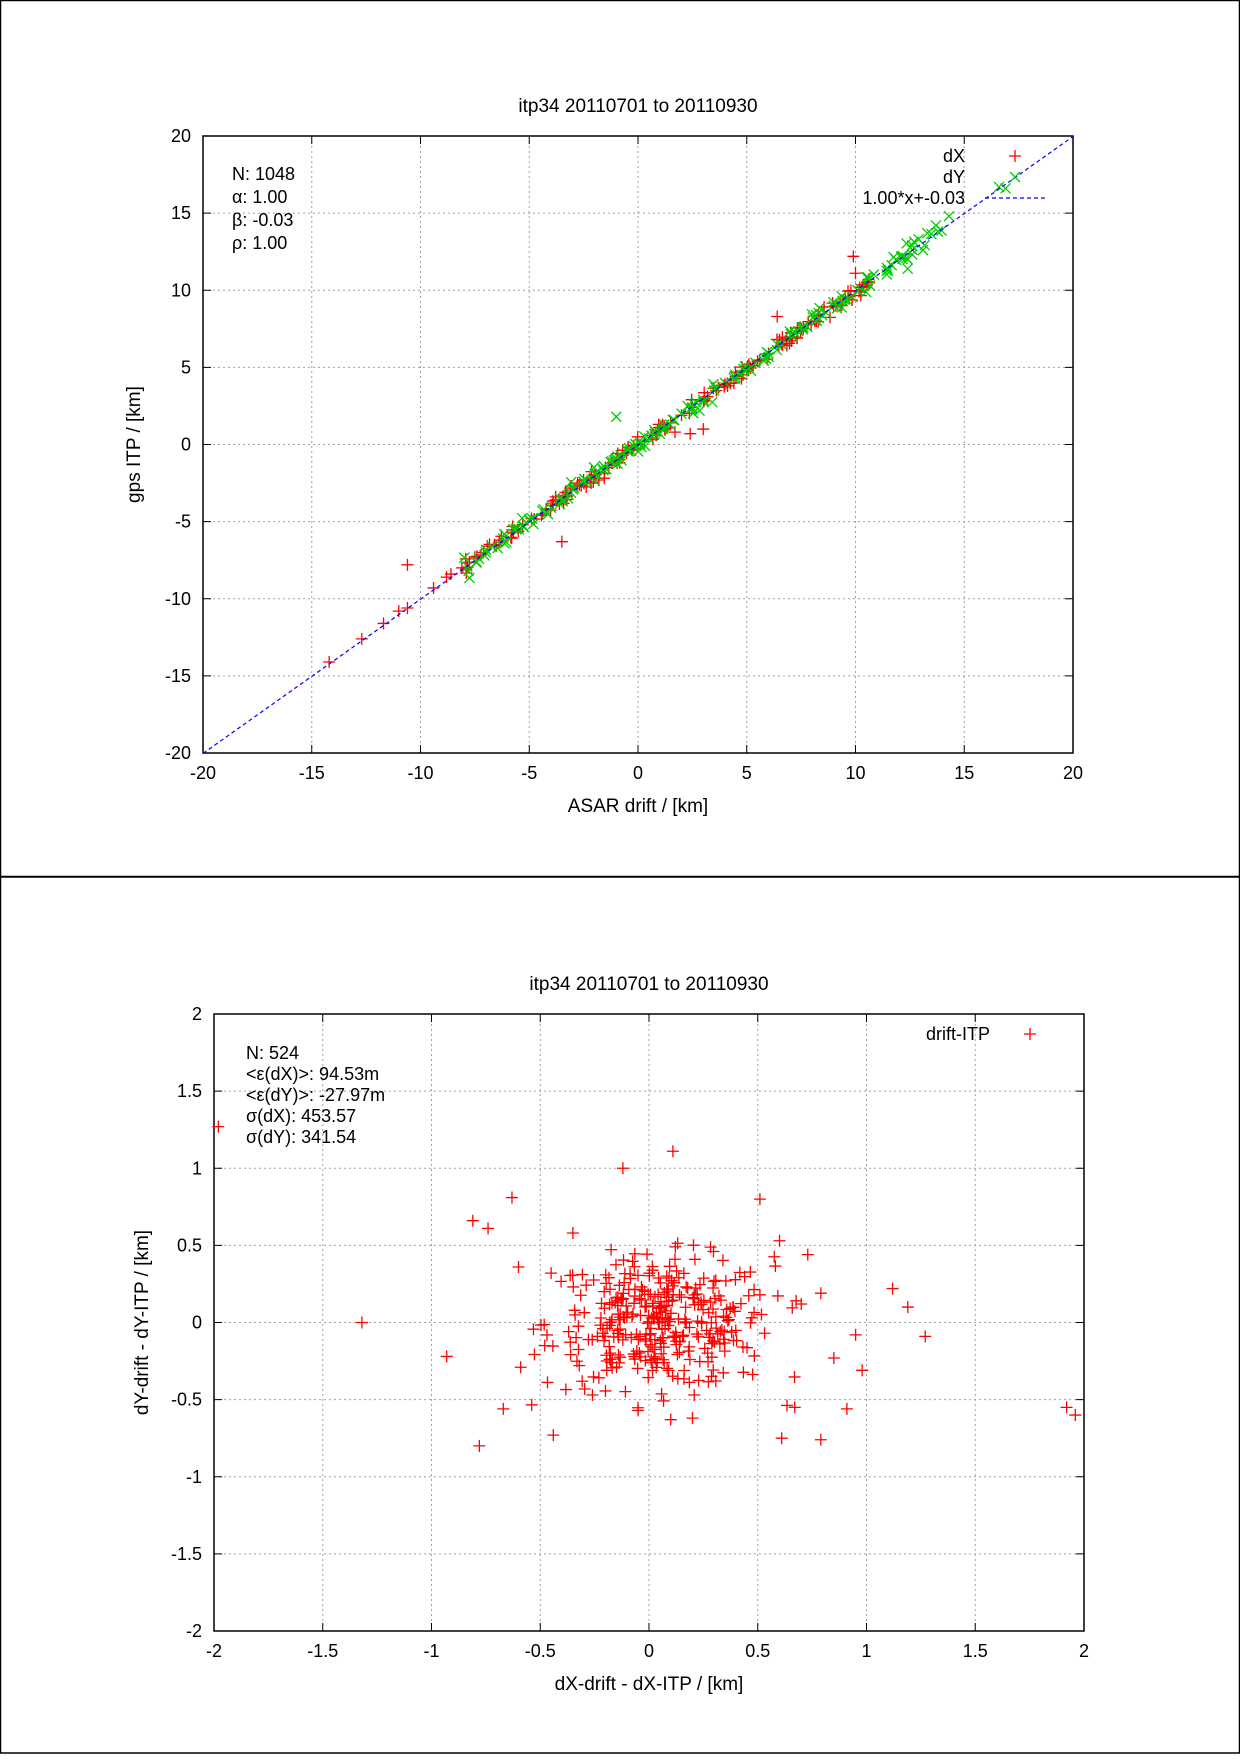  What do you see at coordinates (214, 1651) in the screenshot?
I see `x-tick-label: -2` at bounding box center [214, 1651].